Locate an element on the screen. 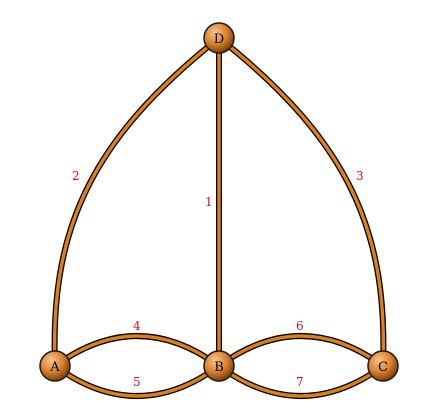  node-label-B: B is located at coordinates (219, 367).